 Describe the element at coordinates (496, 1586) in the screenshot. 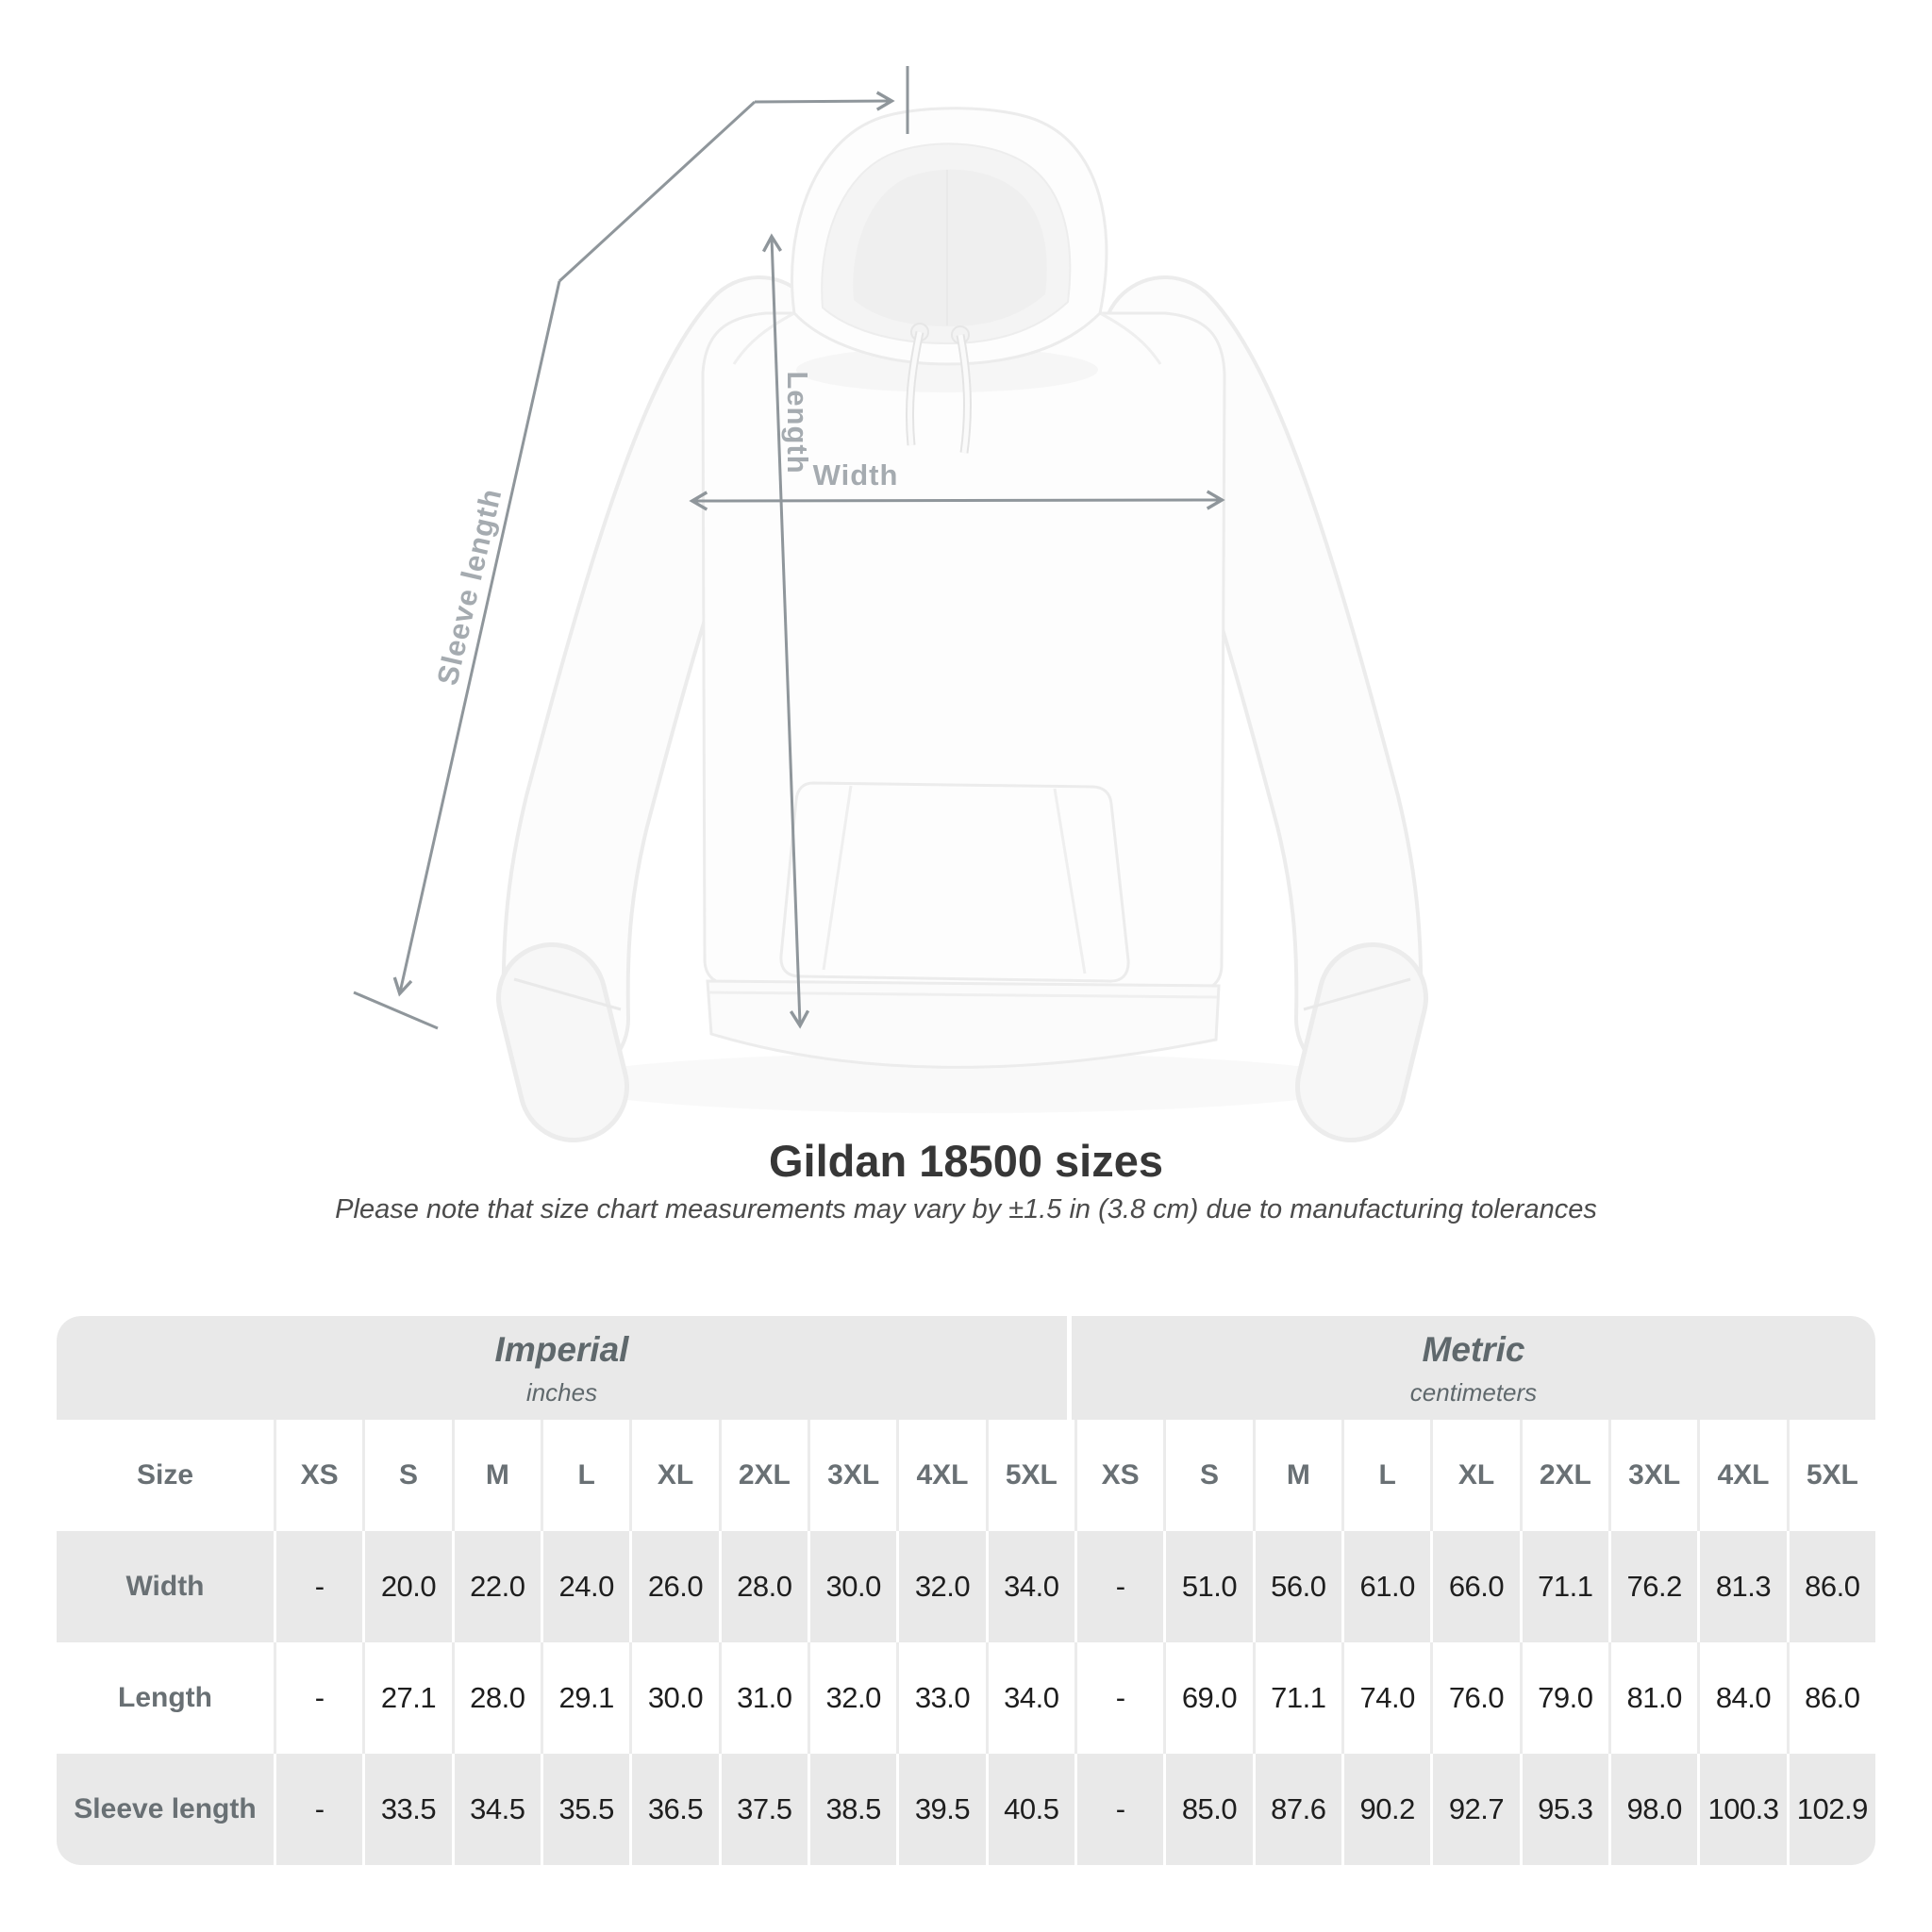

I see `width-imperial-M: 22.0` at that location.